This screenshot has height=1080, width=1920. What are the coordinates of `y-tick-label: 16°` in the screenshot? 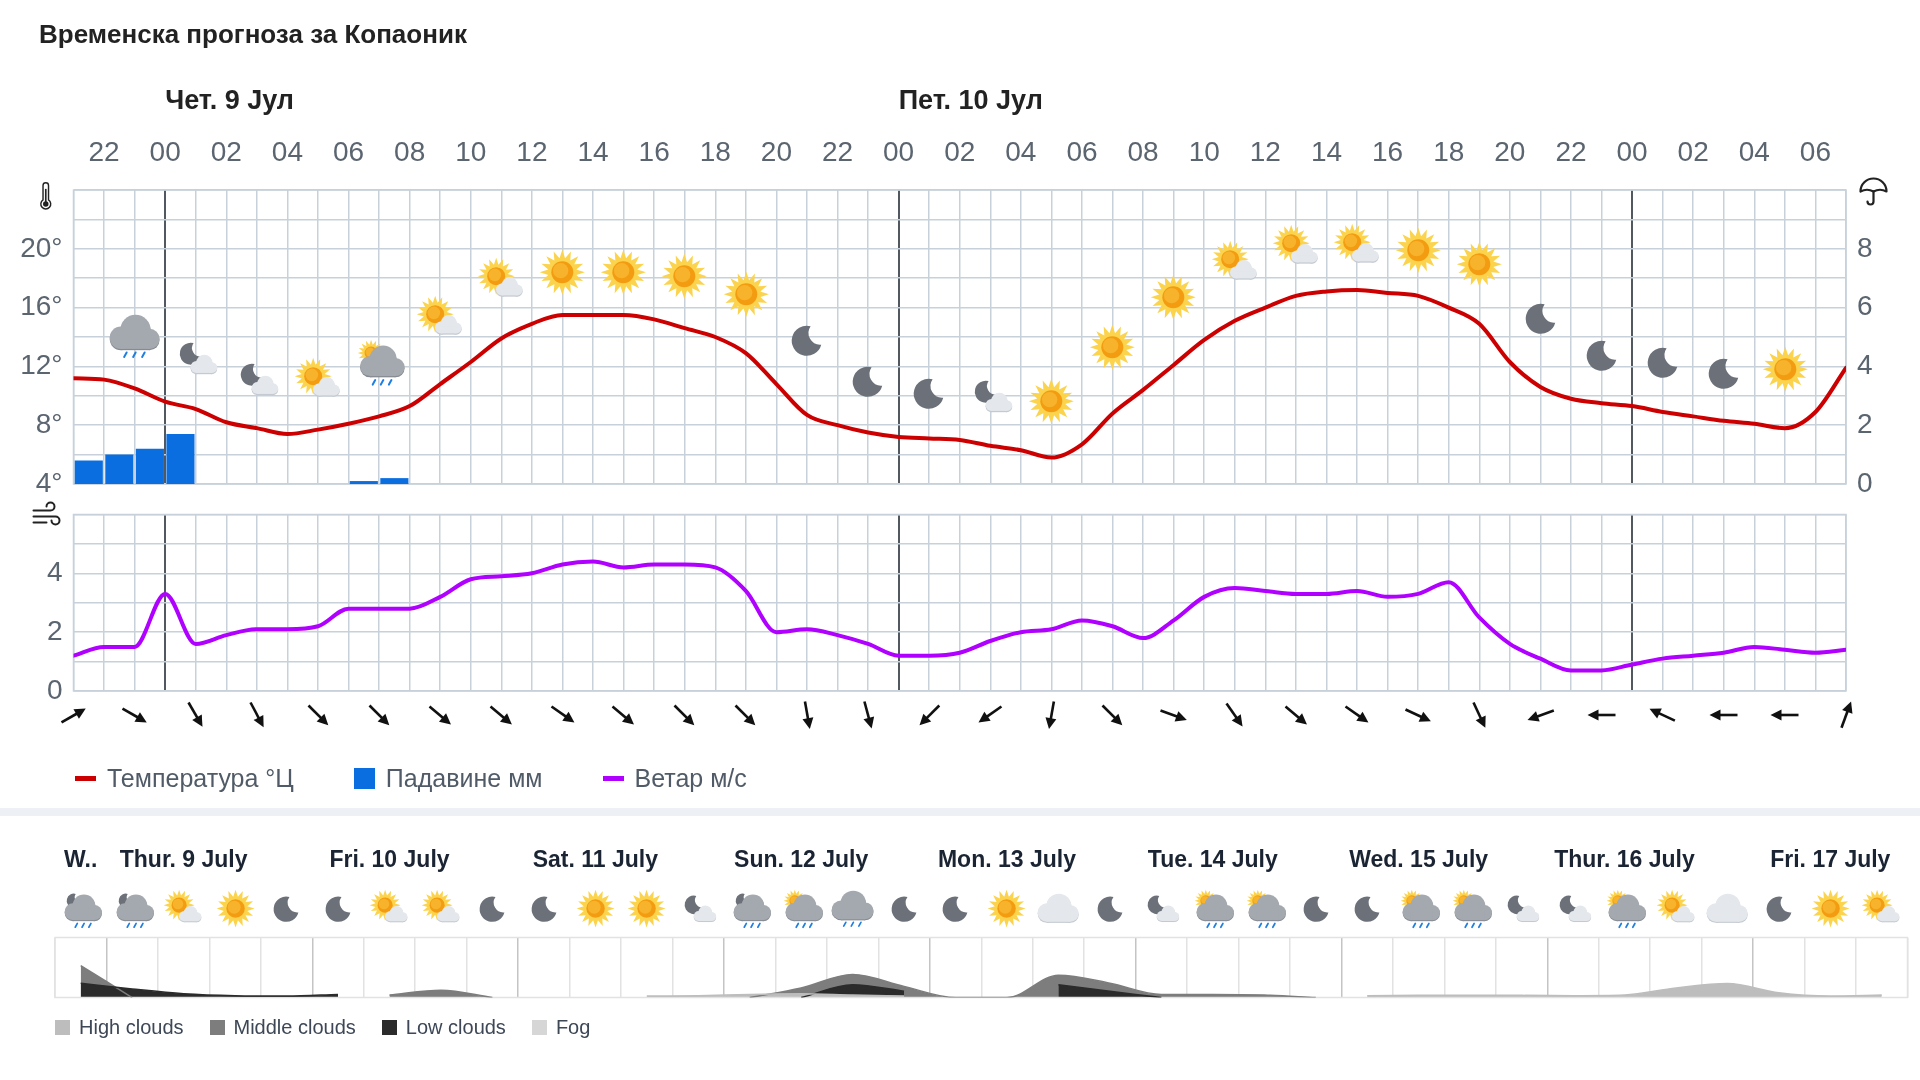 It's located at (41, 306).